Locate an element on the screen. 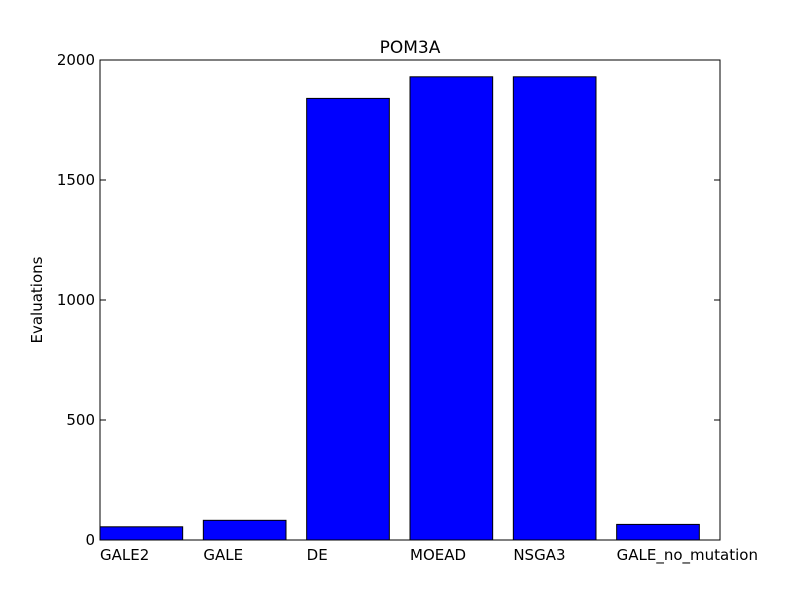 This screenshot has width=800, height=600. y-axis-label: Evaluations is located at coordinates (37, 299).